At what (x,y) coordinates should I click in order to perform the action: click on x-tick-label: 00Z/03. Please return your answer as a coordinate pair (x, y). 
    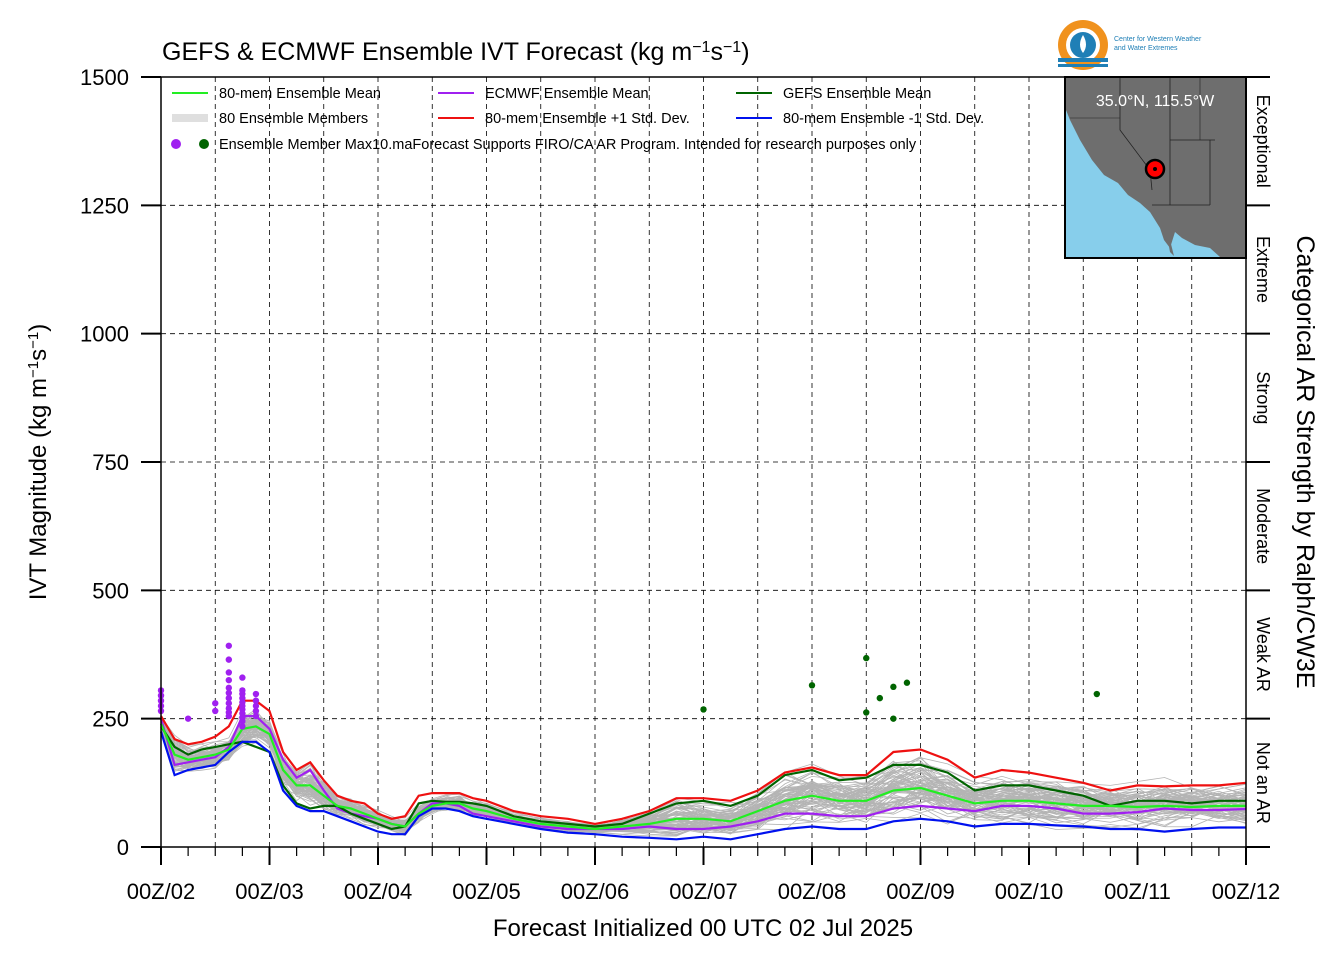
    Looking at the image, I should click on (269, 891).